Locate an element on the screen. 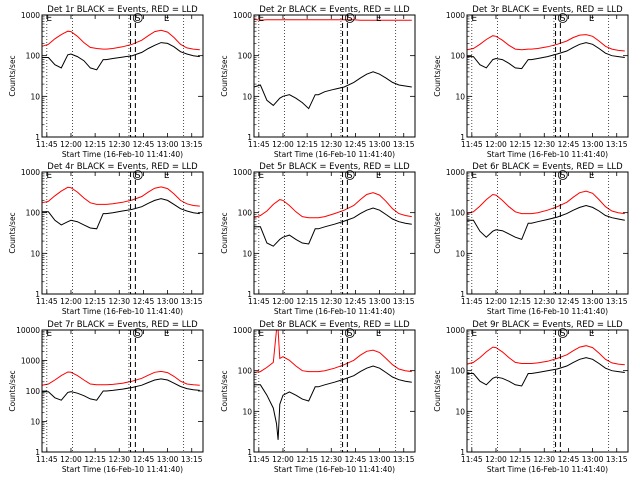  chart-title: Det 1r BLACK = Events, RED = LLD is located at coordinates (122, 10).